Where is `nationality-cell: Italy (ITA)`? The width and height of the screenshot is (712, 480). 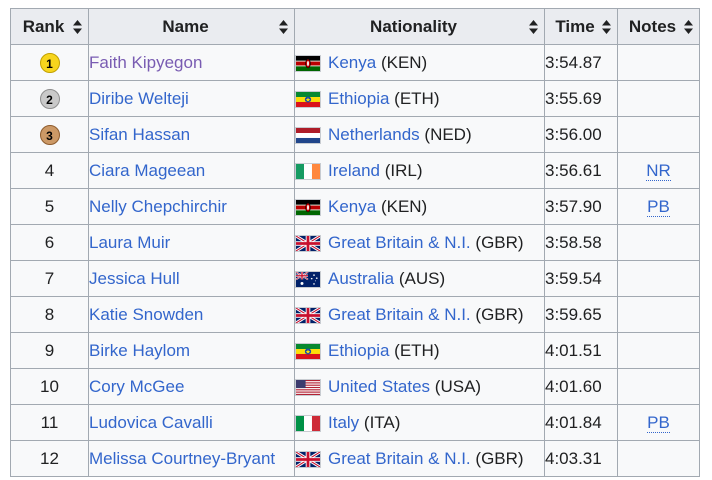
nationality-cell: Italy (ITA) is located at coordinates (419, 422).